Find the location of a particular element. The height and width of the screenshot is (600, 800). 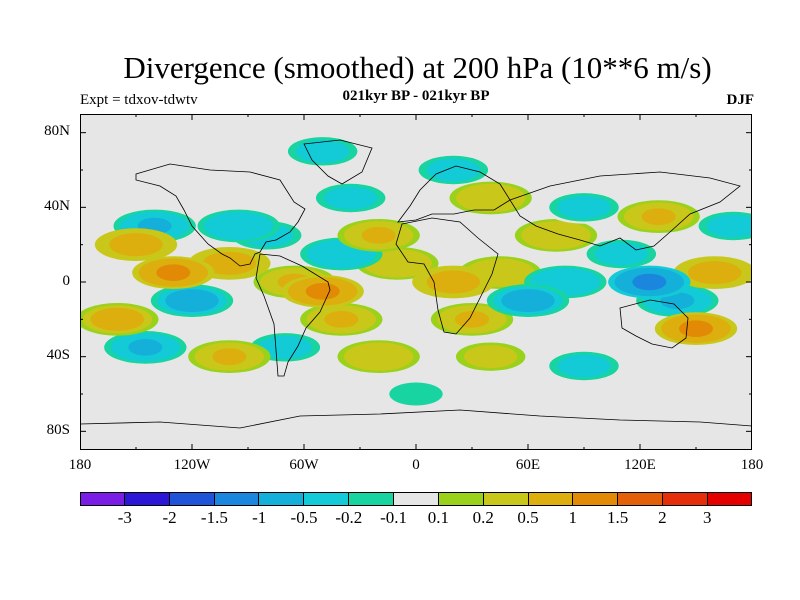

colorbar-label: -1.5 is located at coordinates (214, 517).